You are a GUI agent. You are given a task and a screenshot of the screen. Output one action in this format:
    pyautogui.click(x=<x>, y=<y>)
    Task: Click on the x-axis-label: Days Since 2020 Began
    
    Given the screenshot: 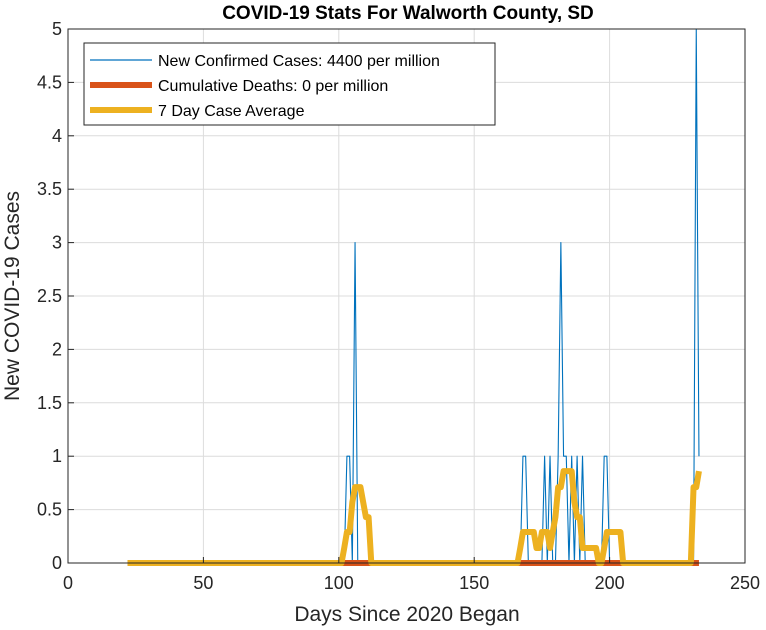 What is the action you would take?
    pyautogui.click(x=406, y=614)
    